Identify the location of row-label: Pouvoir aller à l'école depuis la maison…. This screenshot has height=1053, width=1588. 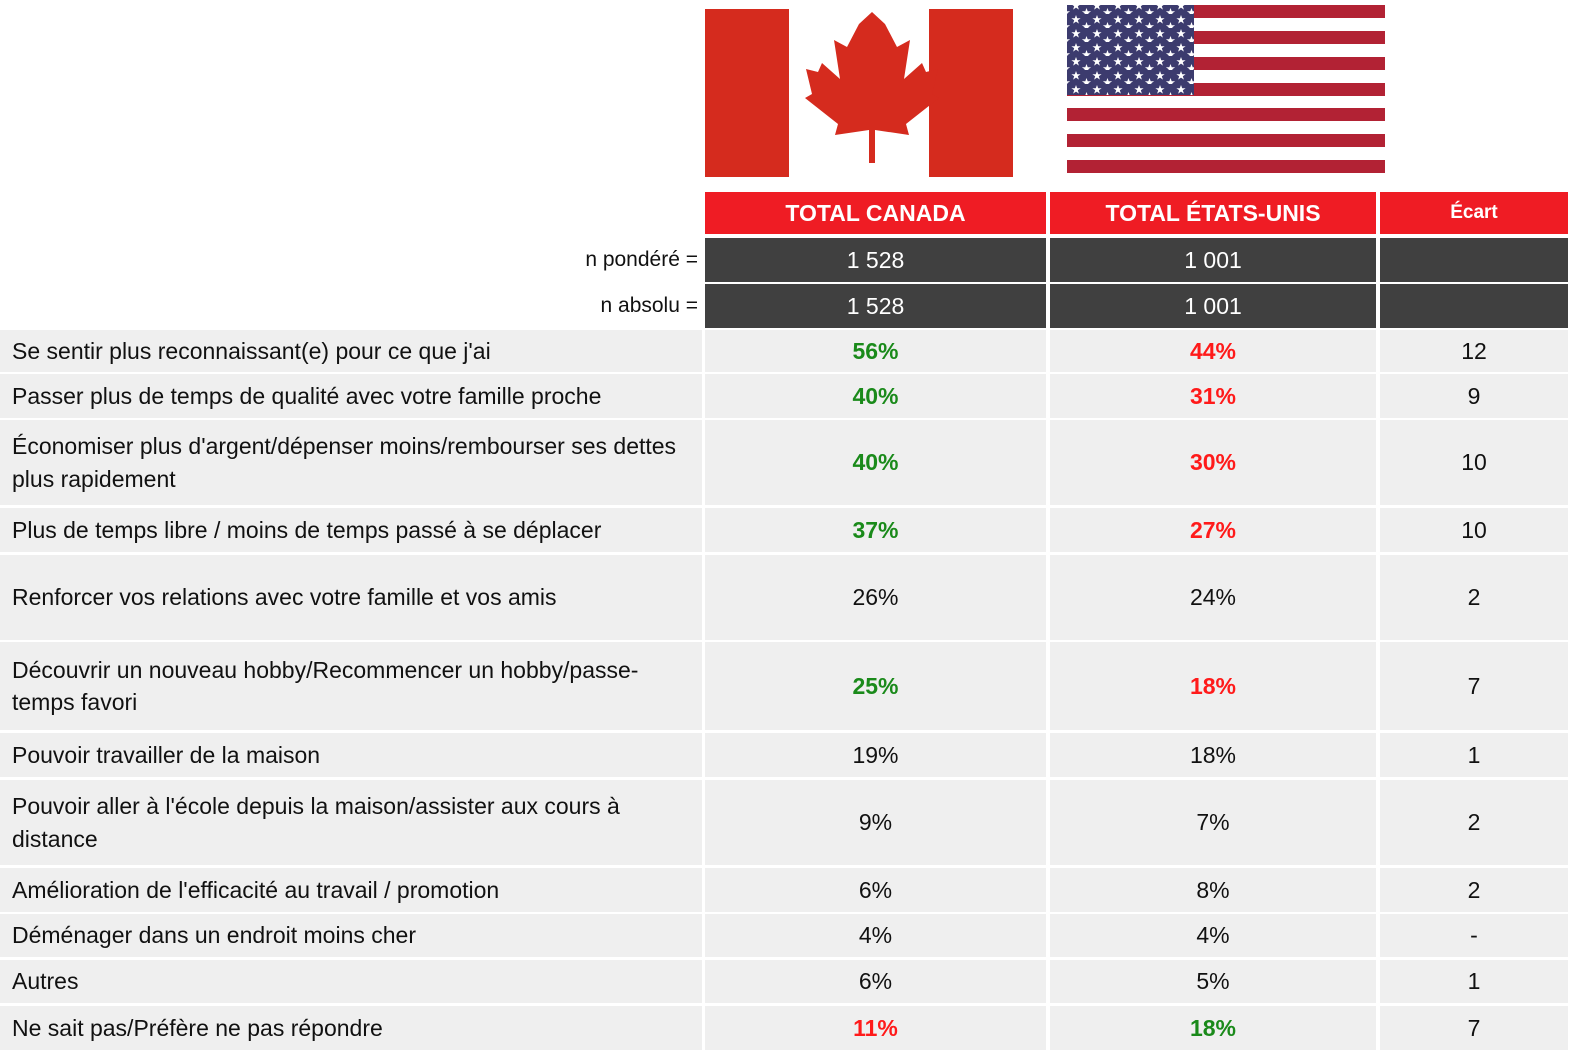
(351, 822).